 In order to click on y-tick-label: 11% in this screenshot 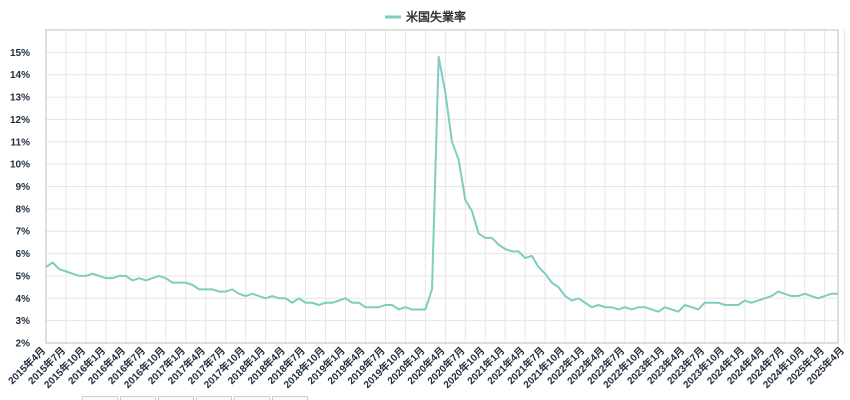, I will do `click(21, 142)`.